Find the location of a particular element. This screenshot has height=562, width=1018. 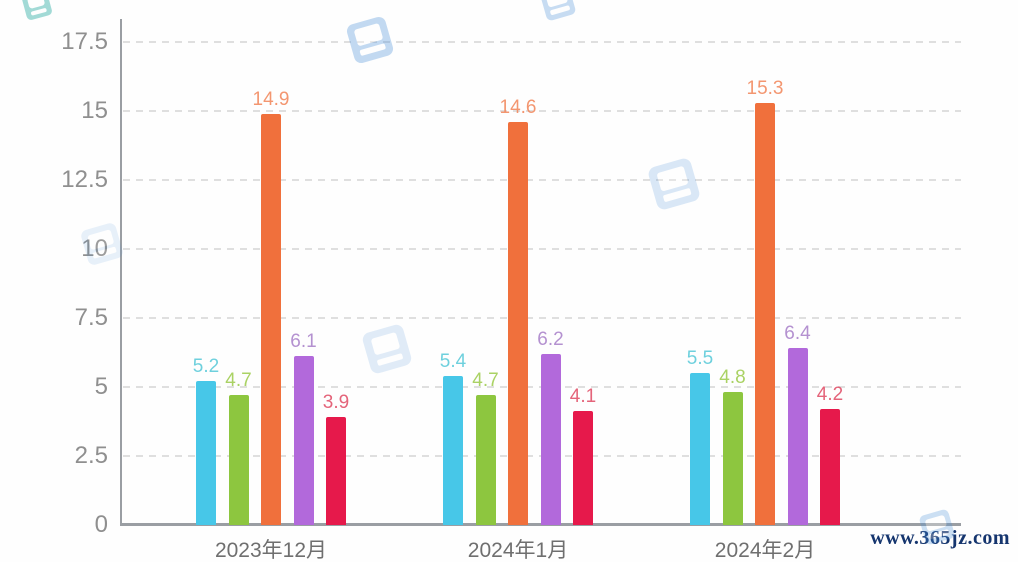

site-watermark: www.365jz.com is located at coordinates (940, 538).